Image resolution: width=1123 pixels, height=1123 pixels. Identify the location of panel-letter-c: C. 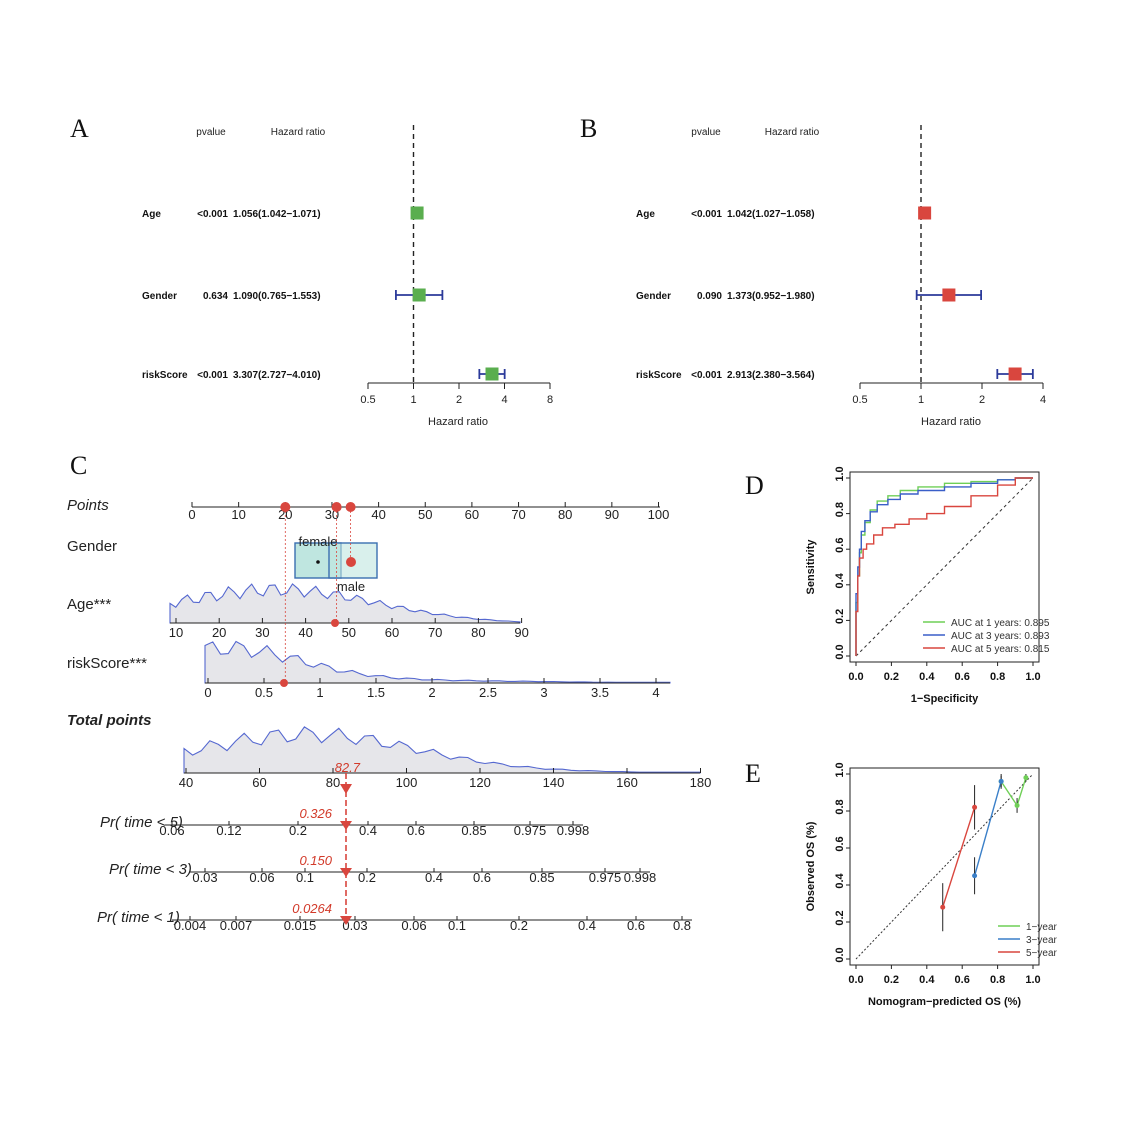
(78, 465).